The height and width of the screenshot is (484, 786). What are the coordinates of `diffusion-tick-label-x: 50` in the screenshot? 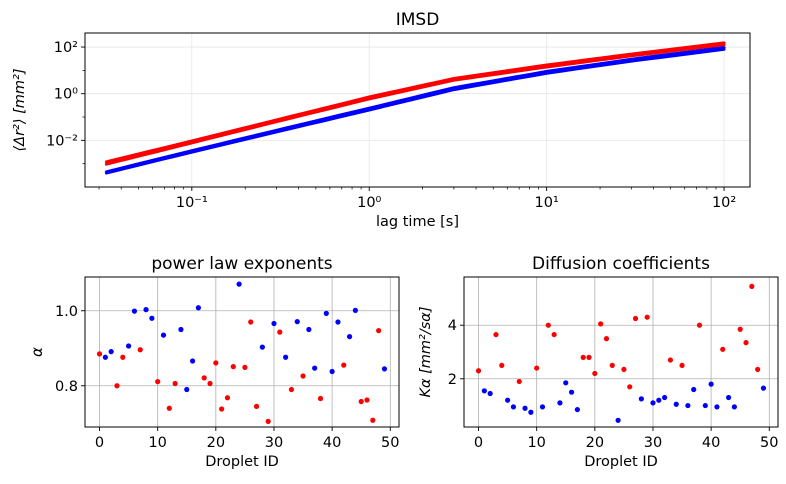 It's located at (769, 443).